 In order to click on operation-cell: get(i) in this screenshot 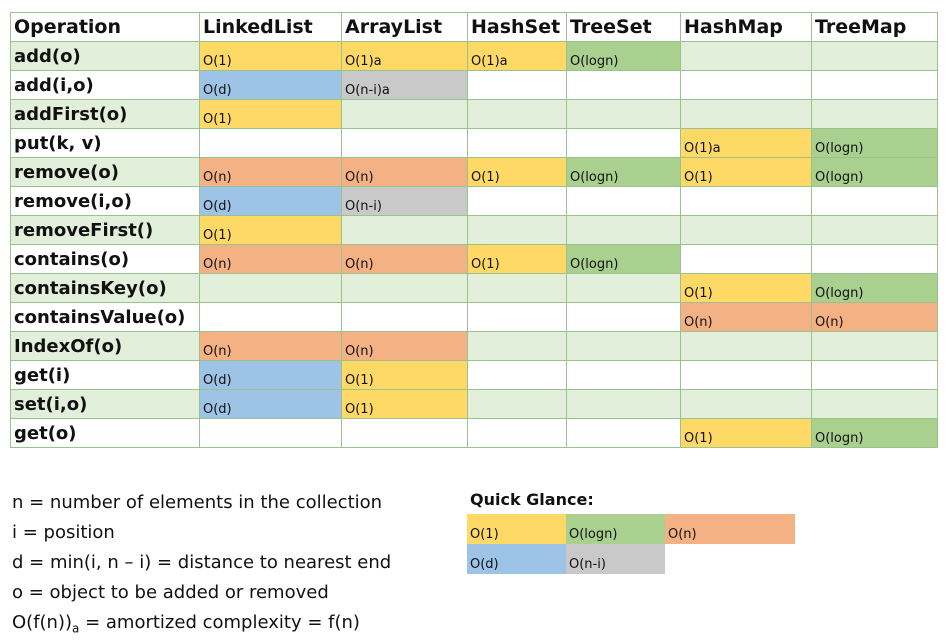, I will do `click(105, 375)`.